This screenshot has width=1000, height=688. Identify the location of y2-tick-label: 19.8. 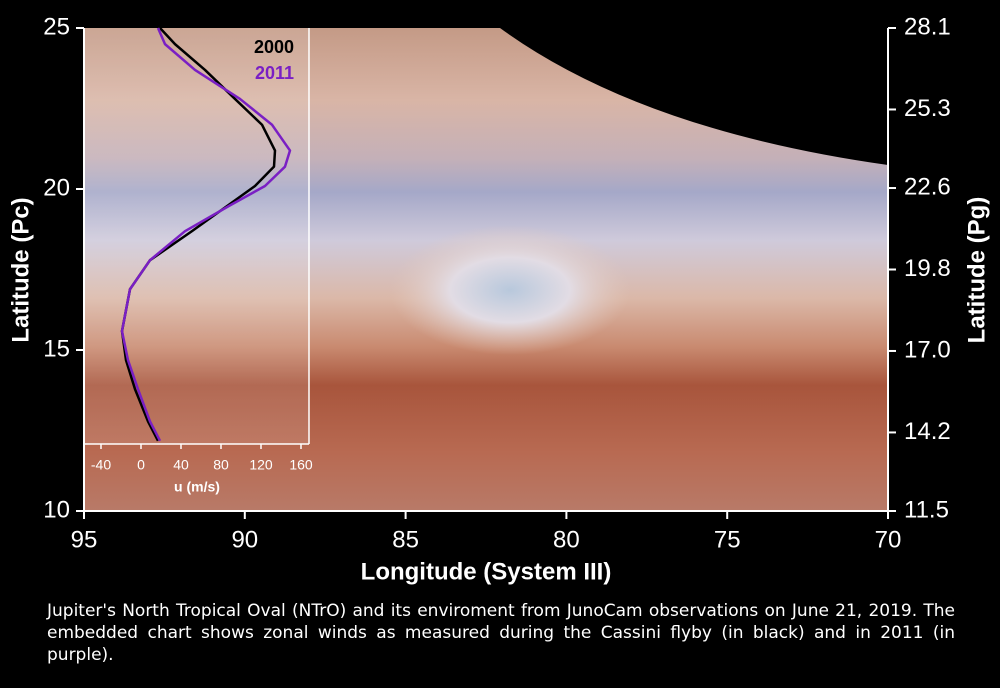
(927, 268).